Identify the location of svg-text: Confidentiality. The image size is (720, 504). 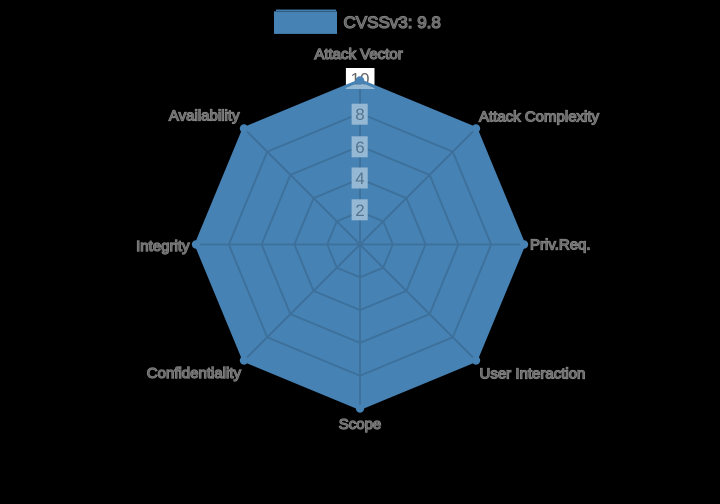
(194, 373).